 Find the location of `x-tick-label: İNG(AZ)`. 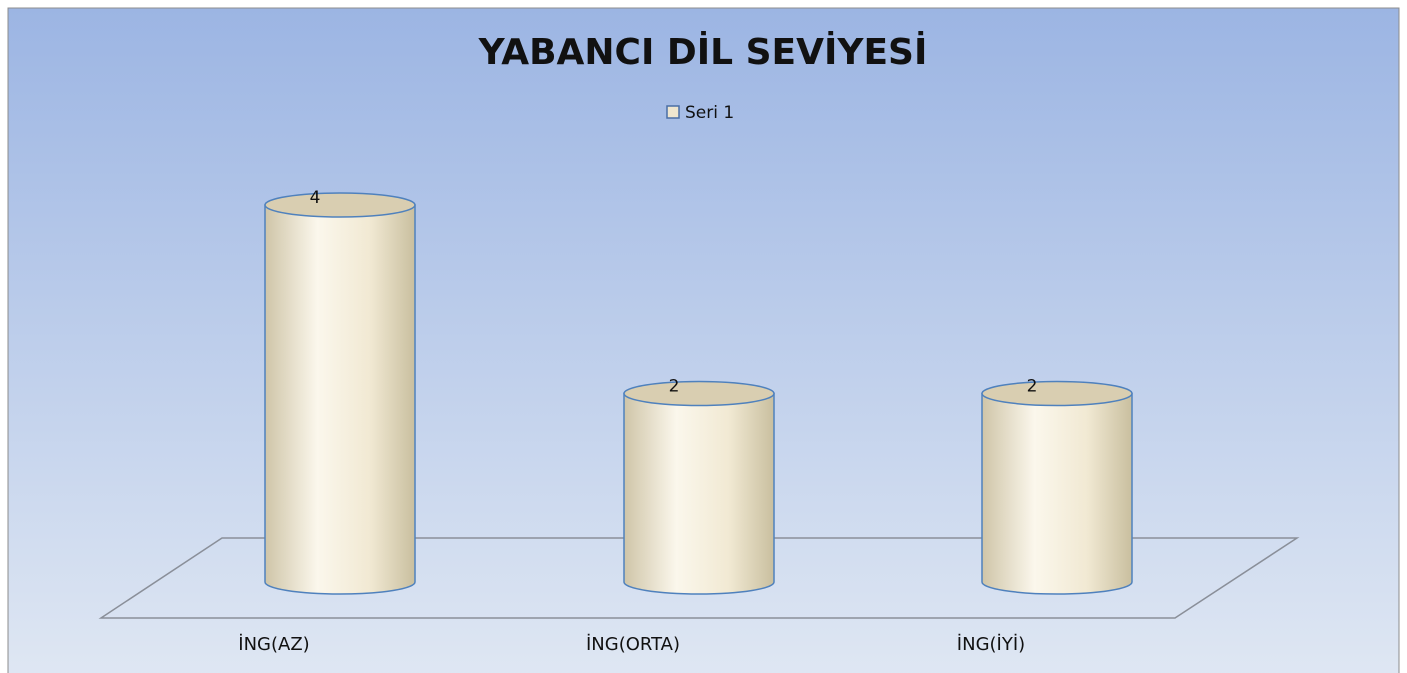

x-tick-label: İNG(AZ) is located at coordinates (273, 644).